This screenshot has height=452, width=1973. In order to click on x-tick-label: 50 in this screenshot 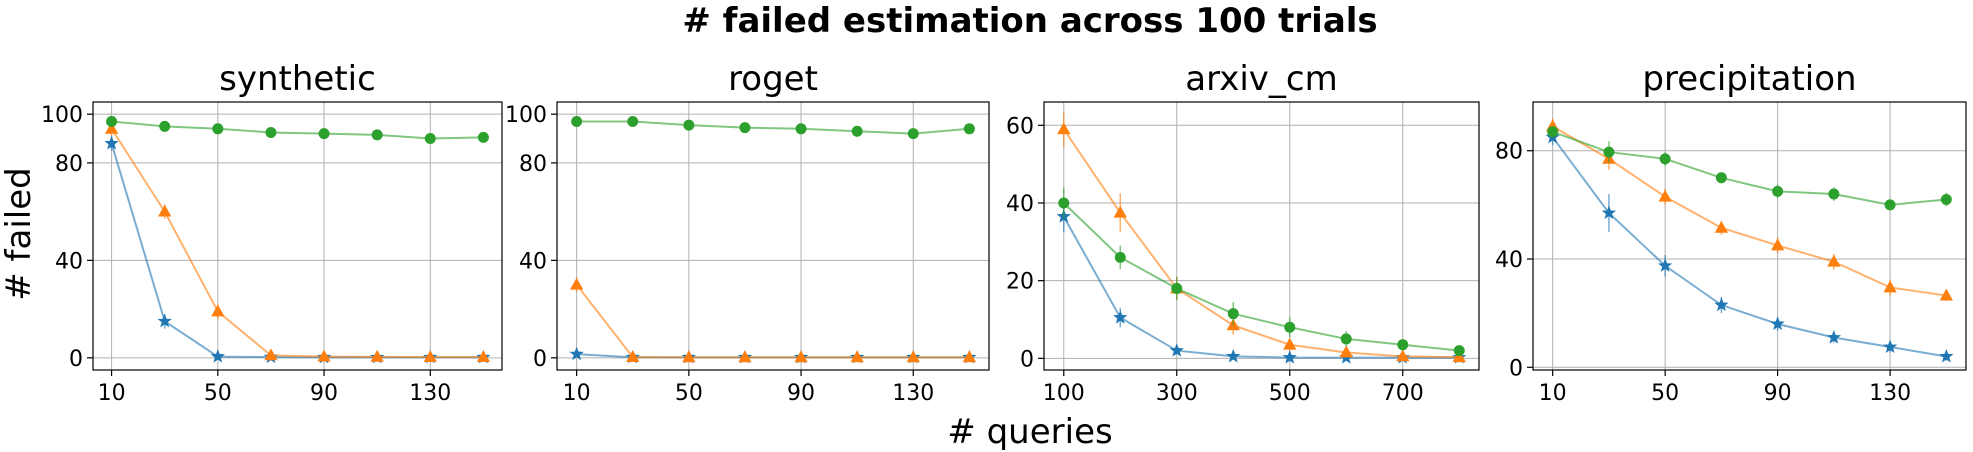, I will do `click(689, 393)`.